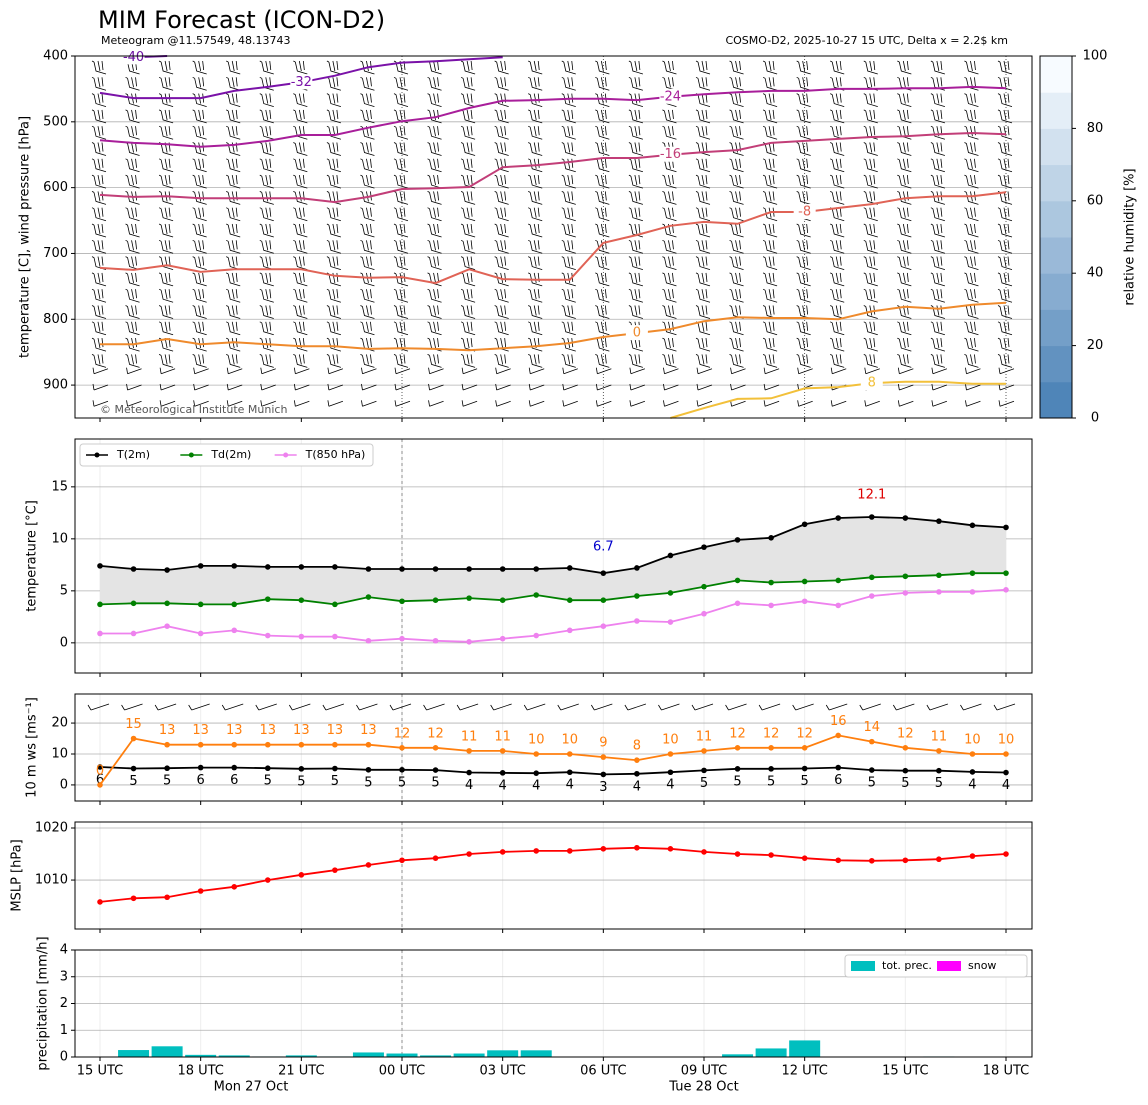 This screenshot has width=1148, height=1105. What do you see at coordinates (435, 733) in the screenshot?
I see `value-label: 12` at bounding box center [435, 733].